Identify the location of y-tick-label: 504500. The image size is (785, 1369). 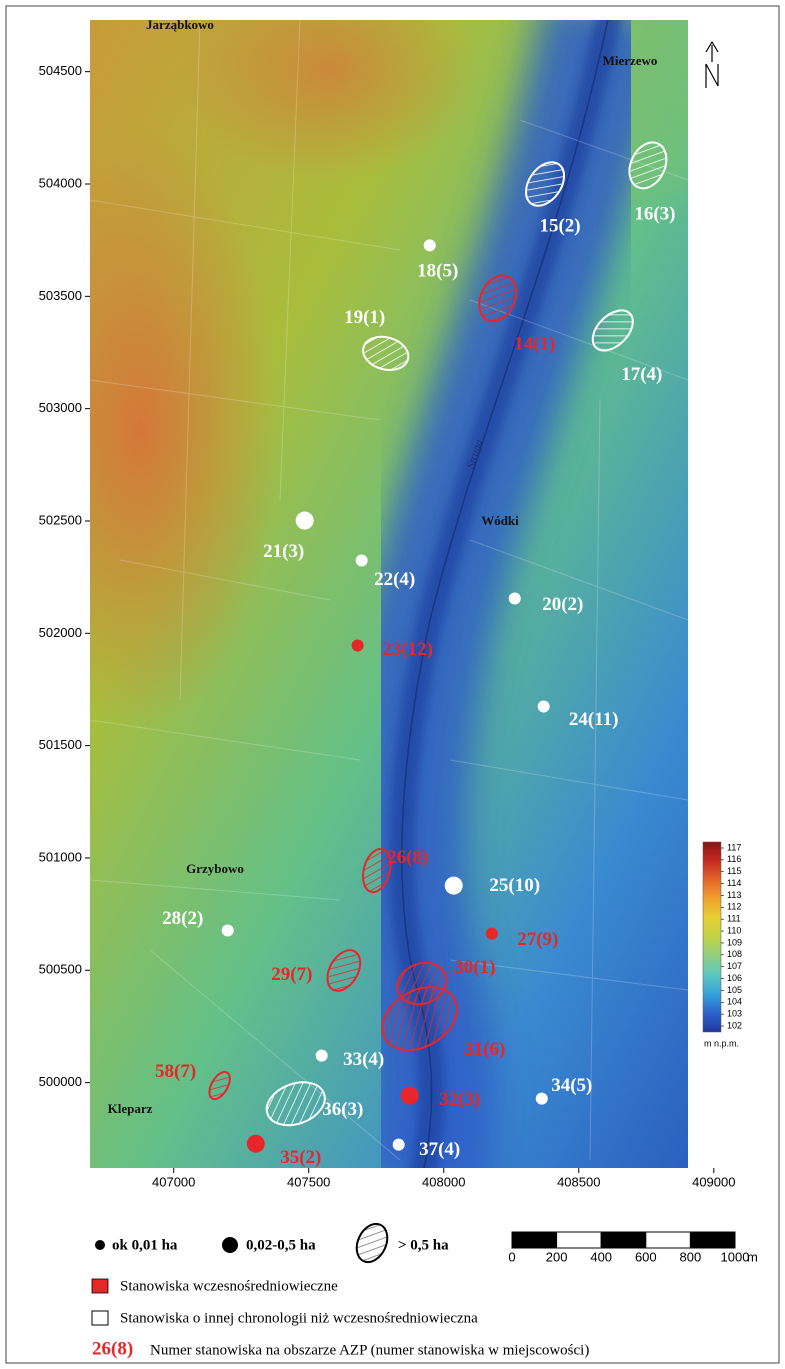
(60, 70).